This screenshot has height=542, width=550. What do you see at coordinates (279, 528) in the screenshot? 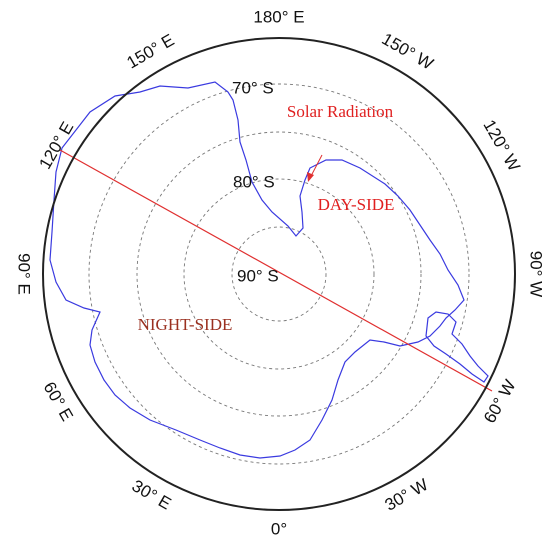
I see `longitude-label: 0°` at bounding box center [279, 528].